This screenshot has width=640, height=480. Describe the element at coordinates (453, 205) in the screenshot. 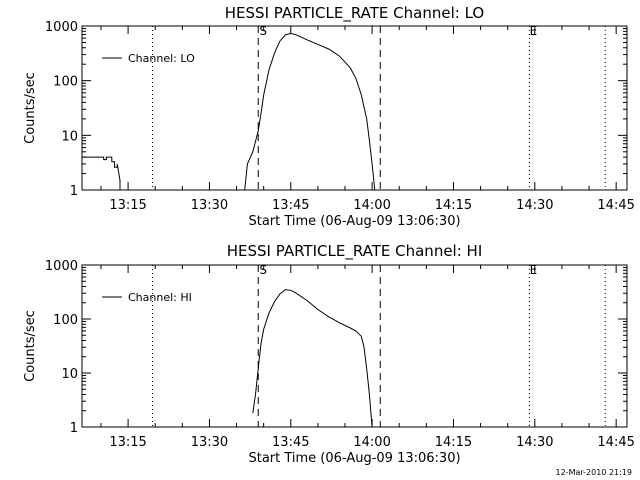

I see `chart-1-x-tick-label: 14:15` at that location.